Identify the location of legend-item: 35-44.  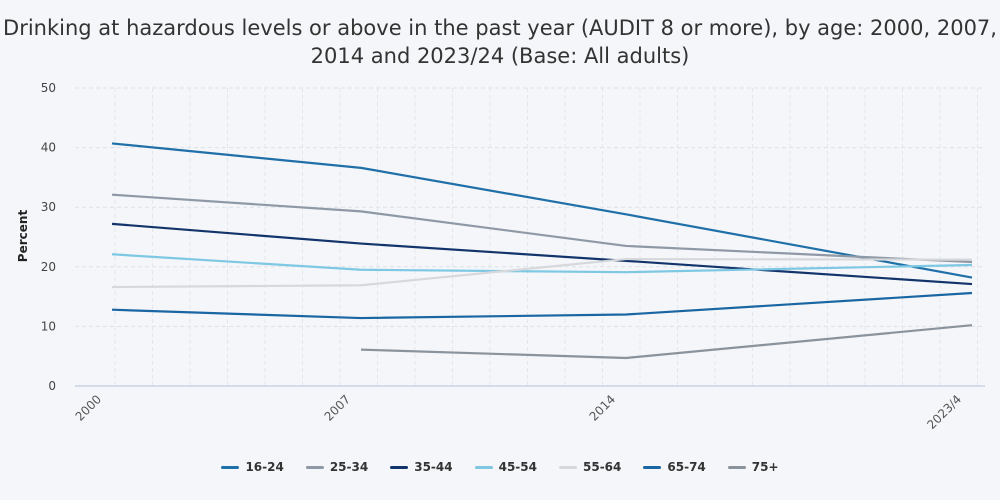
(421, 467).